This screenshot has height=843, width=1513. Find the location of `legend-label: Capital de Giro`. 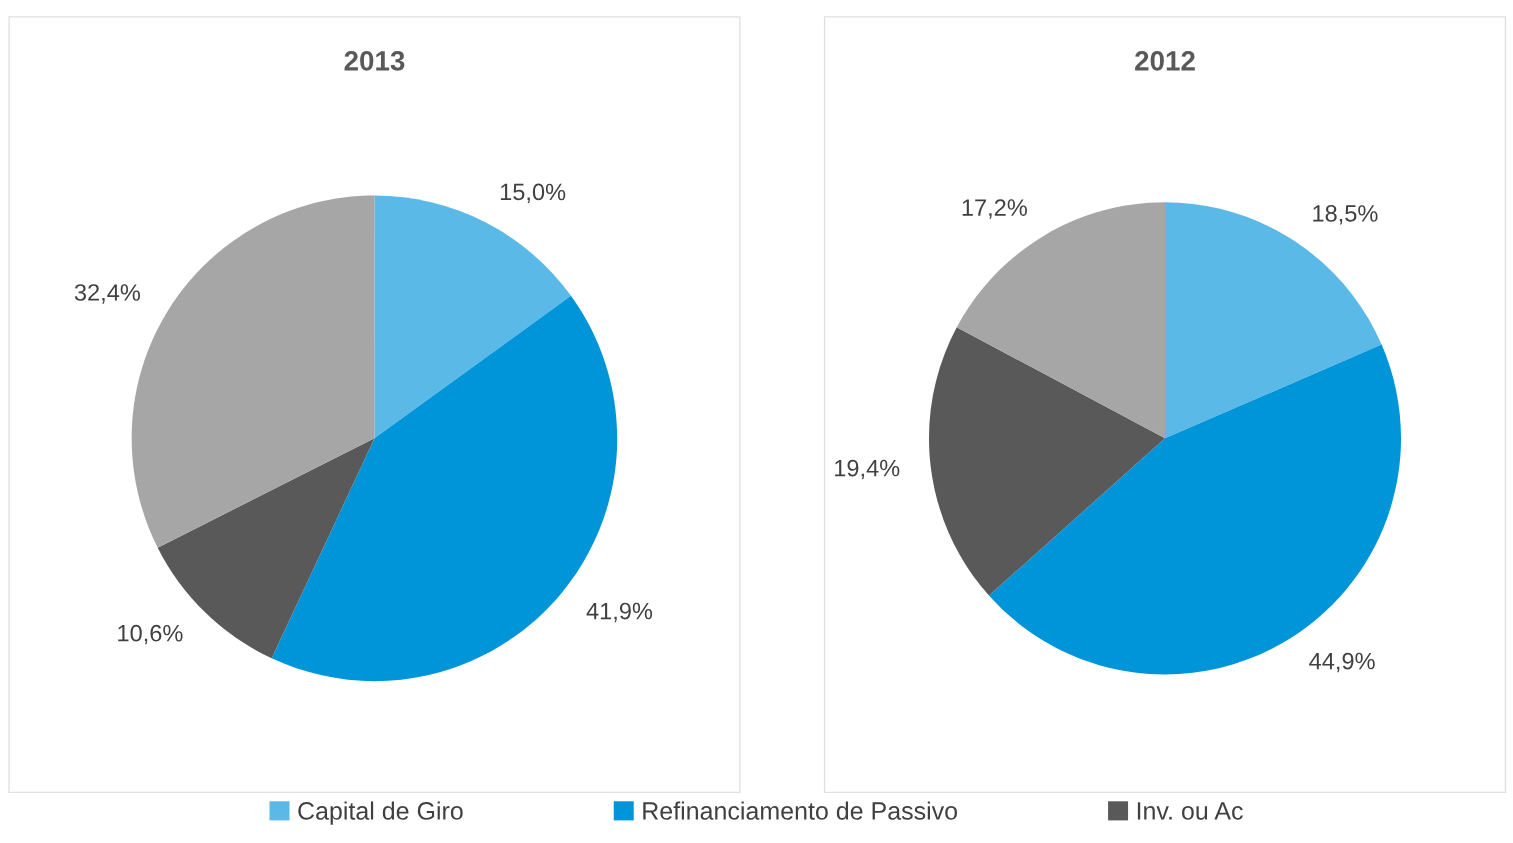

legend-label: Capital de Giro is located at coordinates (380, 813).